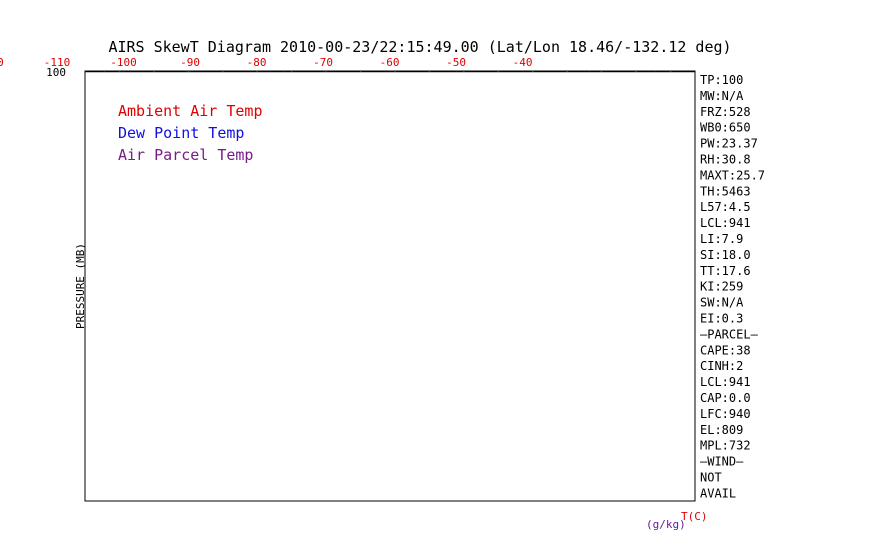  I want to click on index-entry: L57:4.5, so click(725, 207).